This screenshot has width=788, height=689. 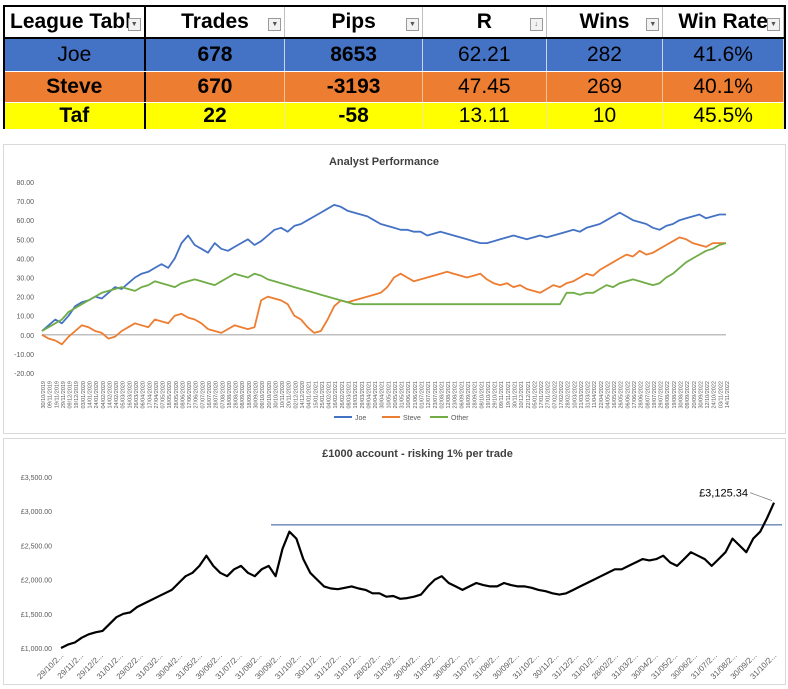 I want to click on y-tick-label: 70.00, so click(x=25, y=202).